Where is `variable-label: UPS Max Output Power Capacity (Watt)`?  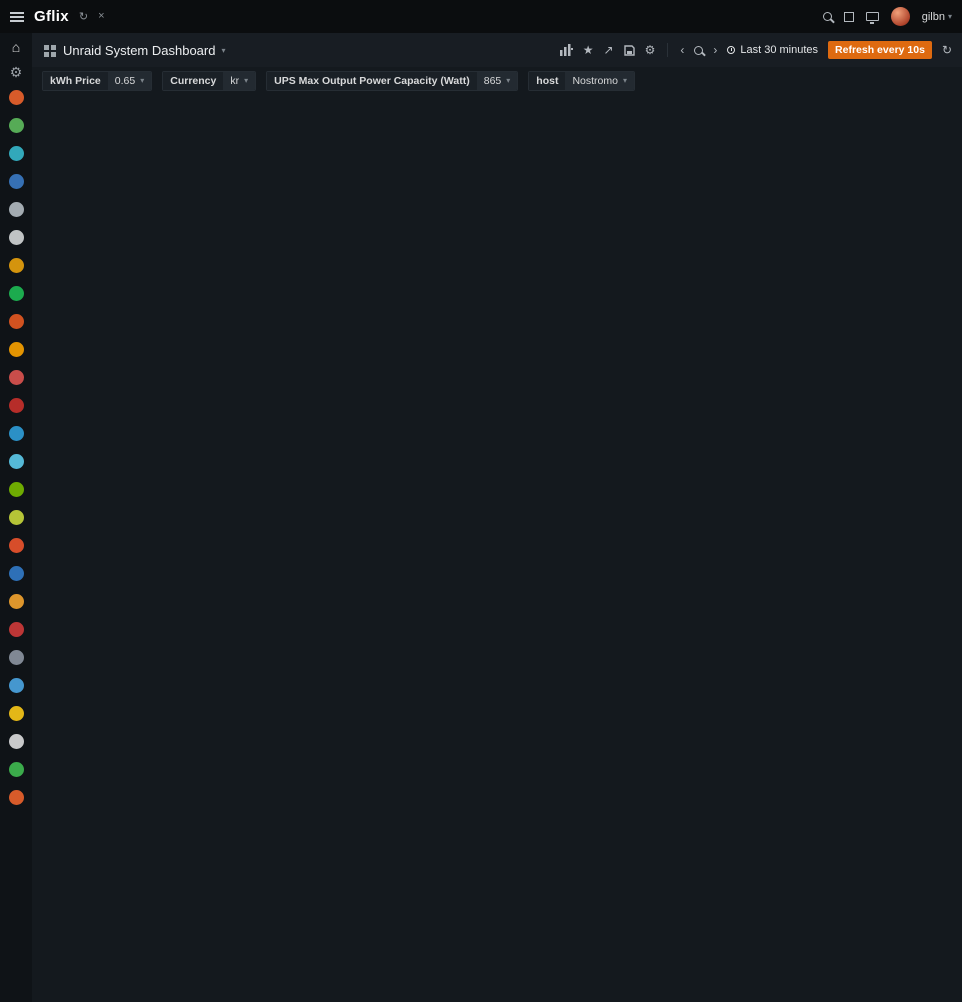 variable-label: UPS Max Output Power Capacity (Watt) is located at coordinates (372, 80).